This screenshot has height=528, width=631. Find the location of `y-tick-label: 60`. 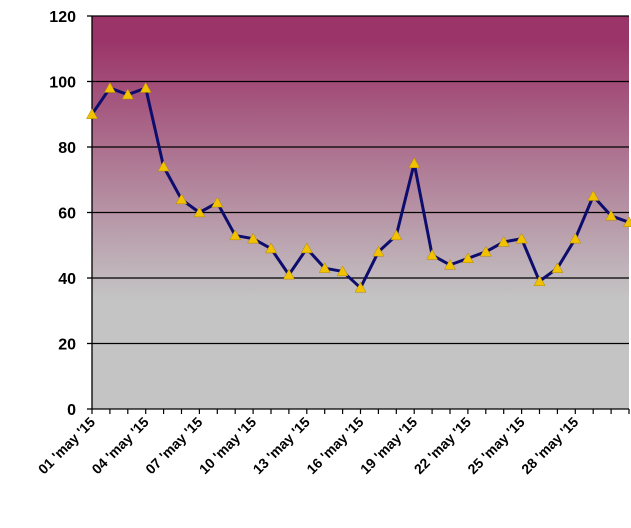

y-tick-label: 60 is located at coordinates (67, 214).